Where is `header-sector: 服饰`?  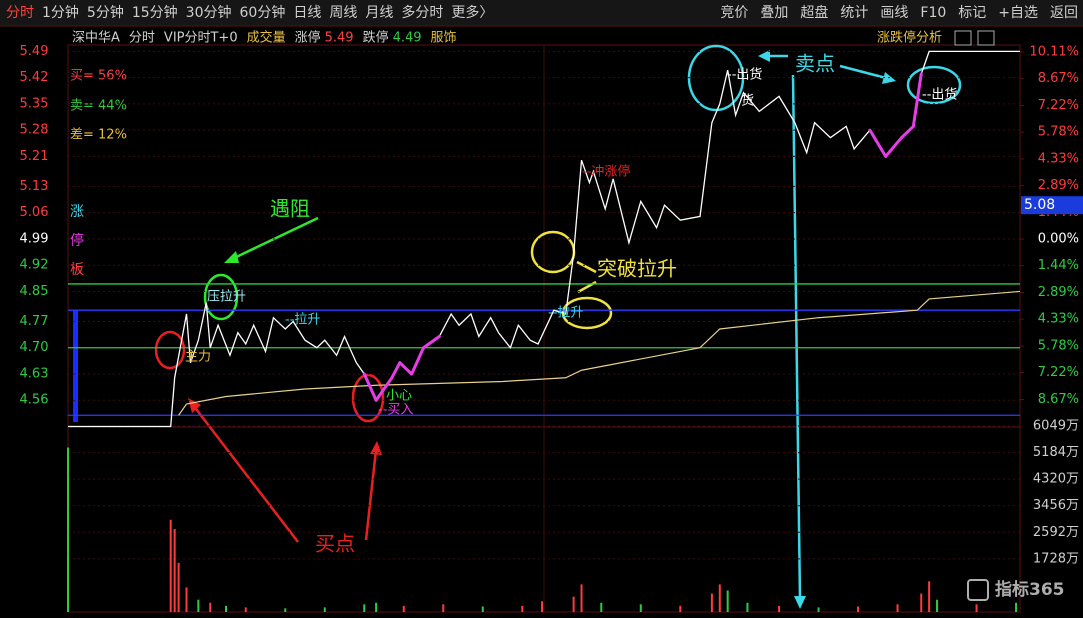 header-sector: 服饰 is located at coordinates (444, 38).